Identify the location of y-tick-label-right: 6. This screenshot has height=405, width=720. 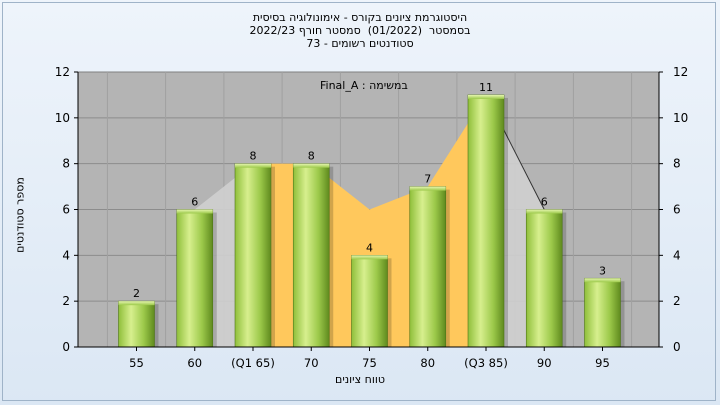
(677, 210).